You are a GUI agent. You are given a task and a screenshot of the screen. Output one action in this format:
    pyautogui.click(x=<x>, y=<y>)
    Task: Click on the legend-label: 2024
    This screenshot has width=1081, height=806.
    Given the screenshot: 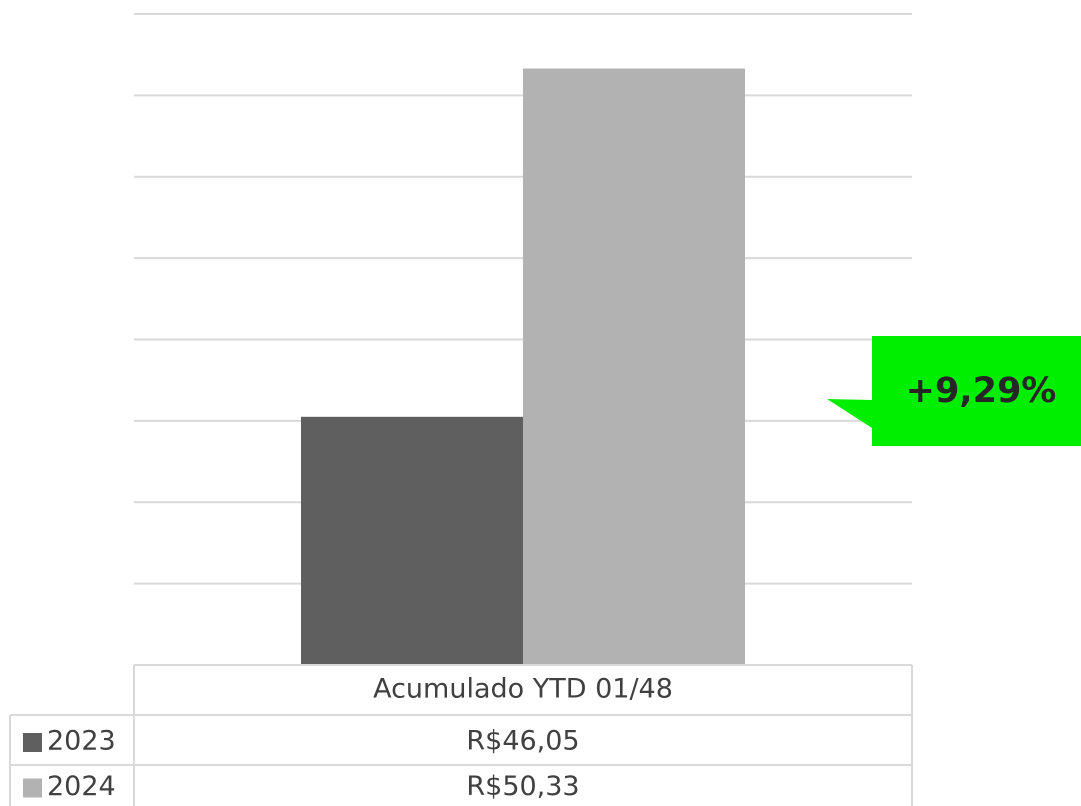 What is the action you would take?
    pyautogui.click(x=81, y=786)
    